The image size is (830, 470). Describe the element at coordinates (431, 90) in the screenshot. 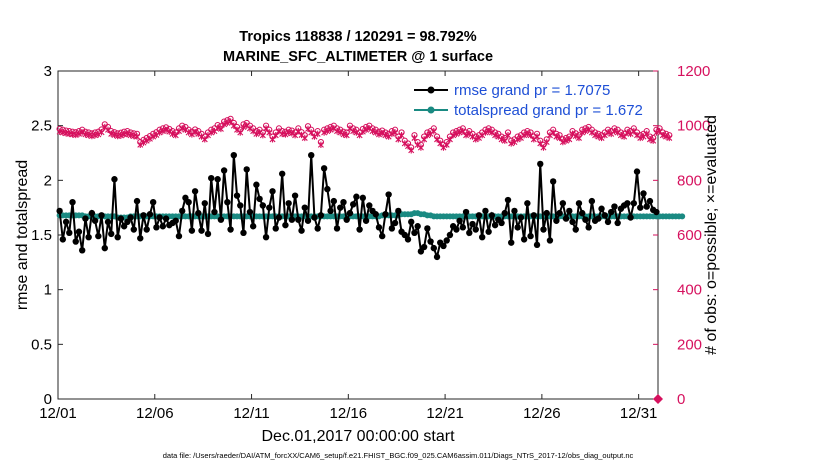

I see `legend-rmse-marker` at that location.